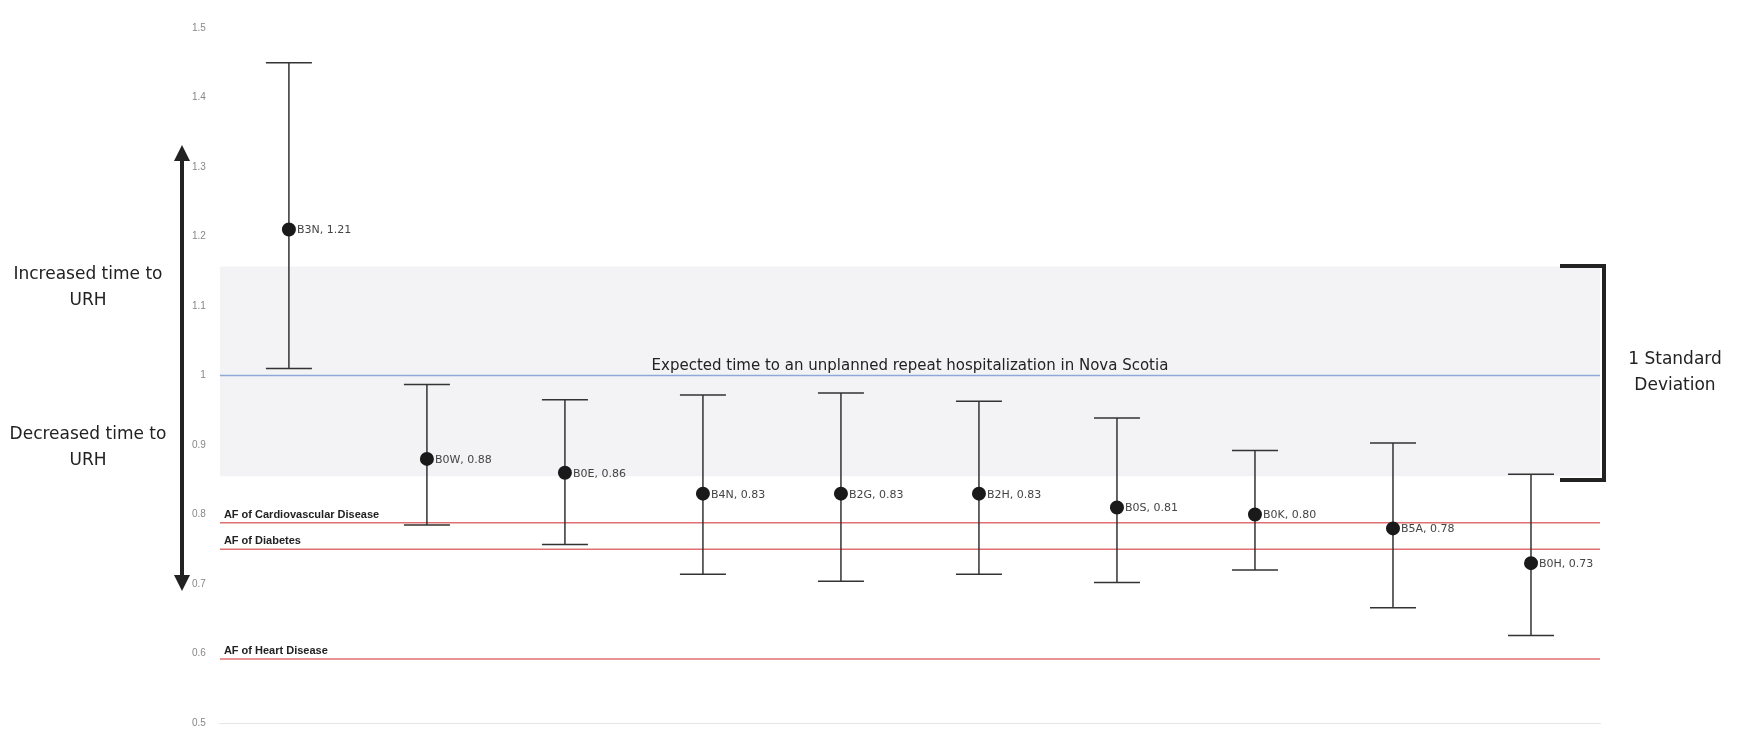 This screenshot has height=745, width=1737. Describe the element at coordinates (1014, 494) in the screenshot. I see `data-label: B2H, 0.83` at that location.